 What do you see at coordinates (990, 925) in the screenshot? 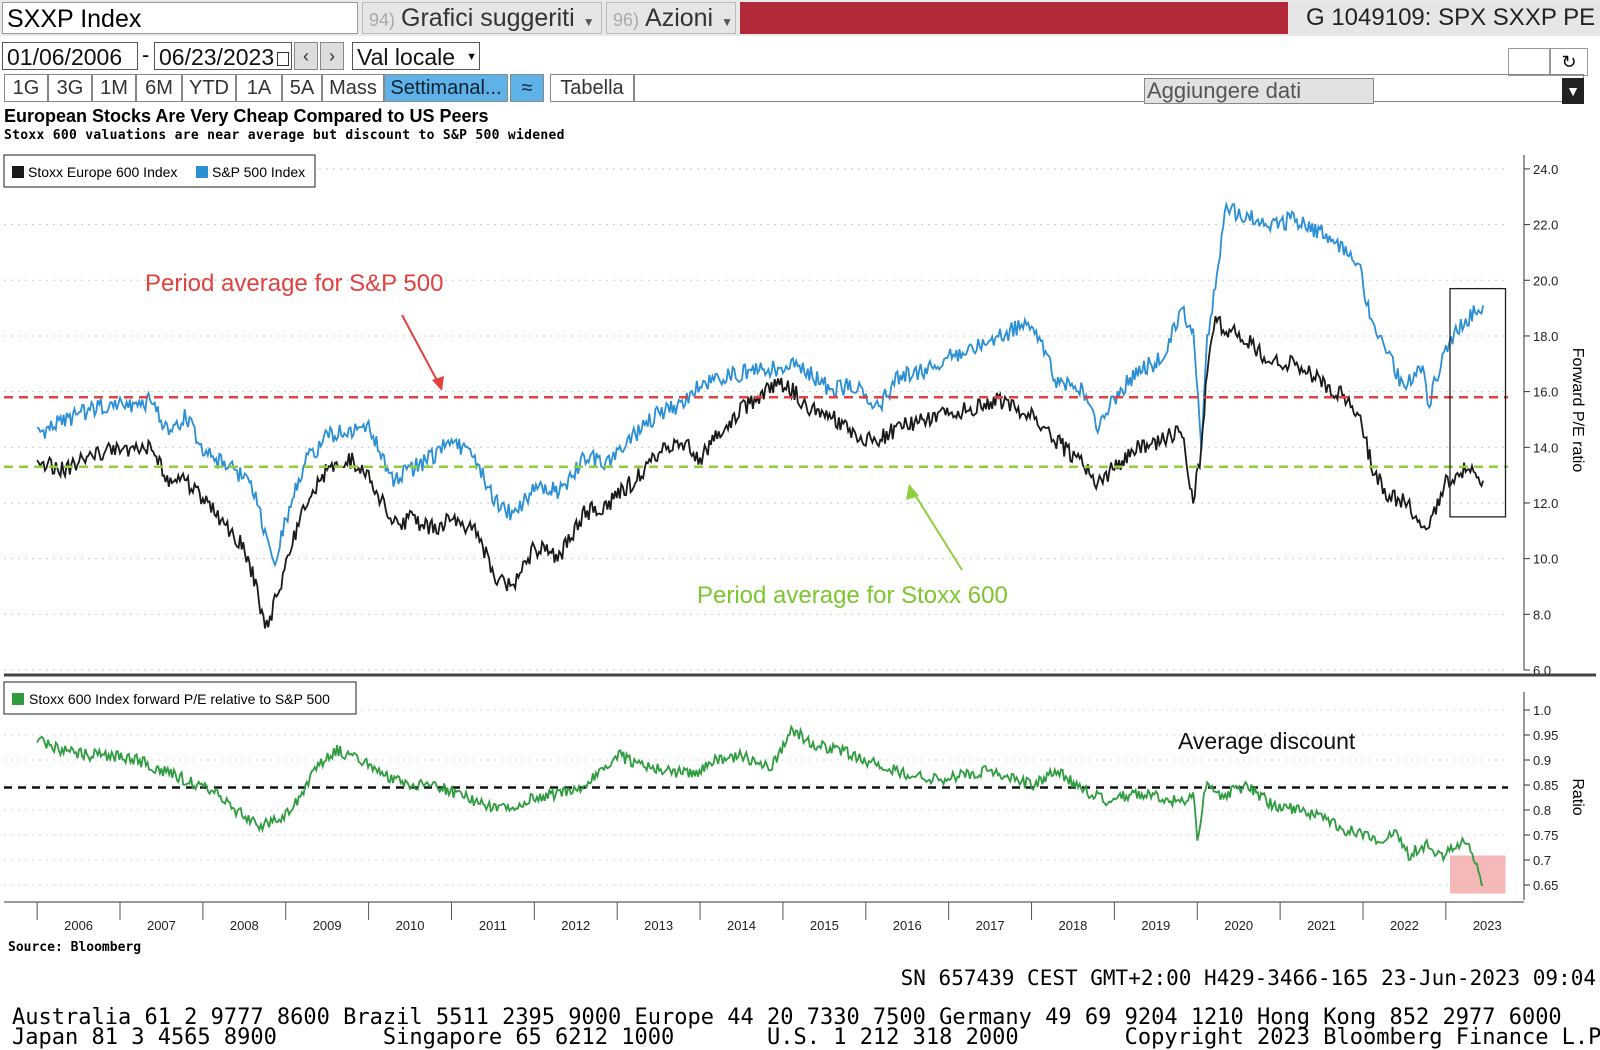
I see `x-tick-label: 2017` at bounding box center [990, 925].